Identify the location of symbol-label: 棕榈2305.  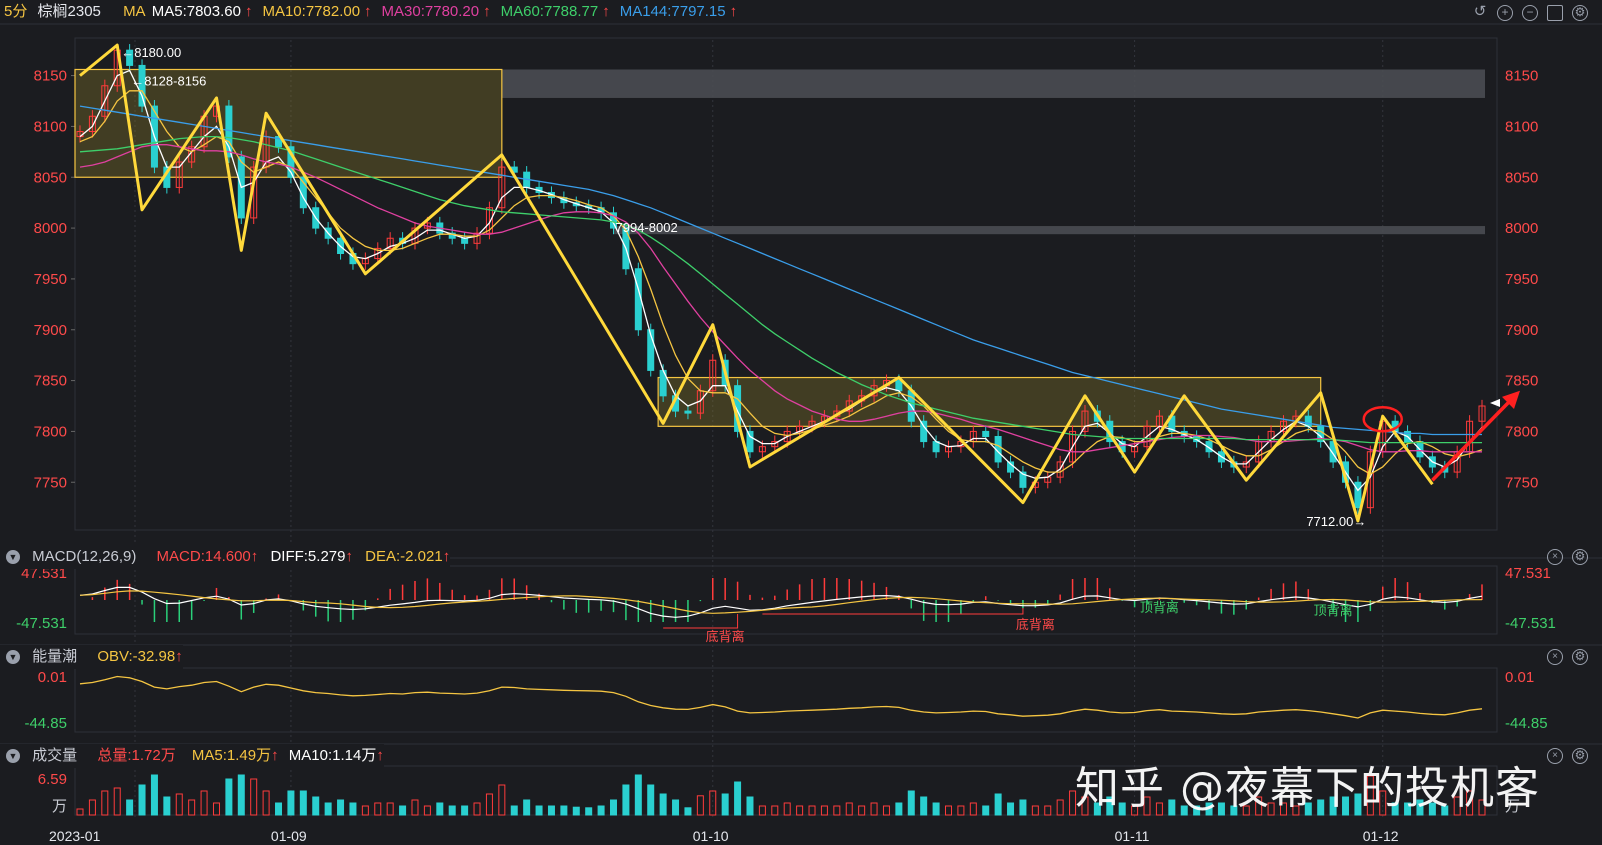
(69, 11).